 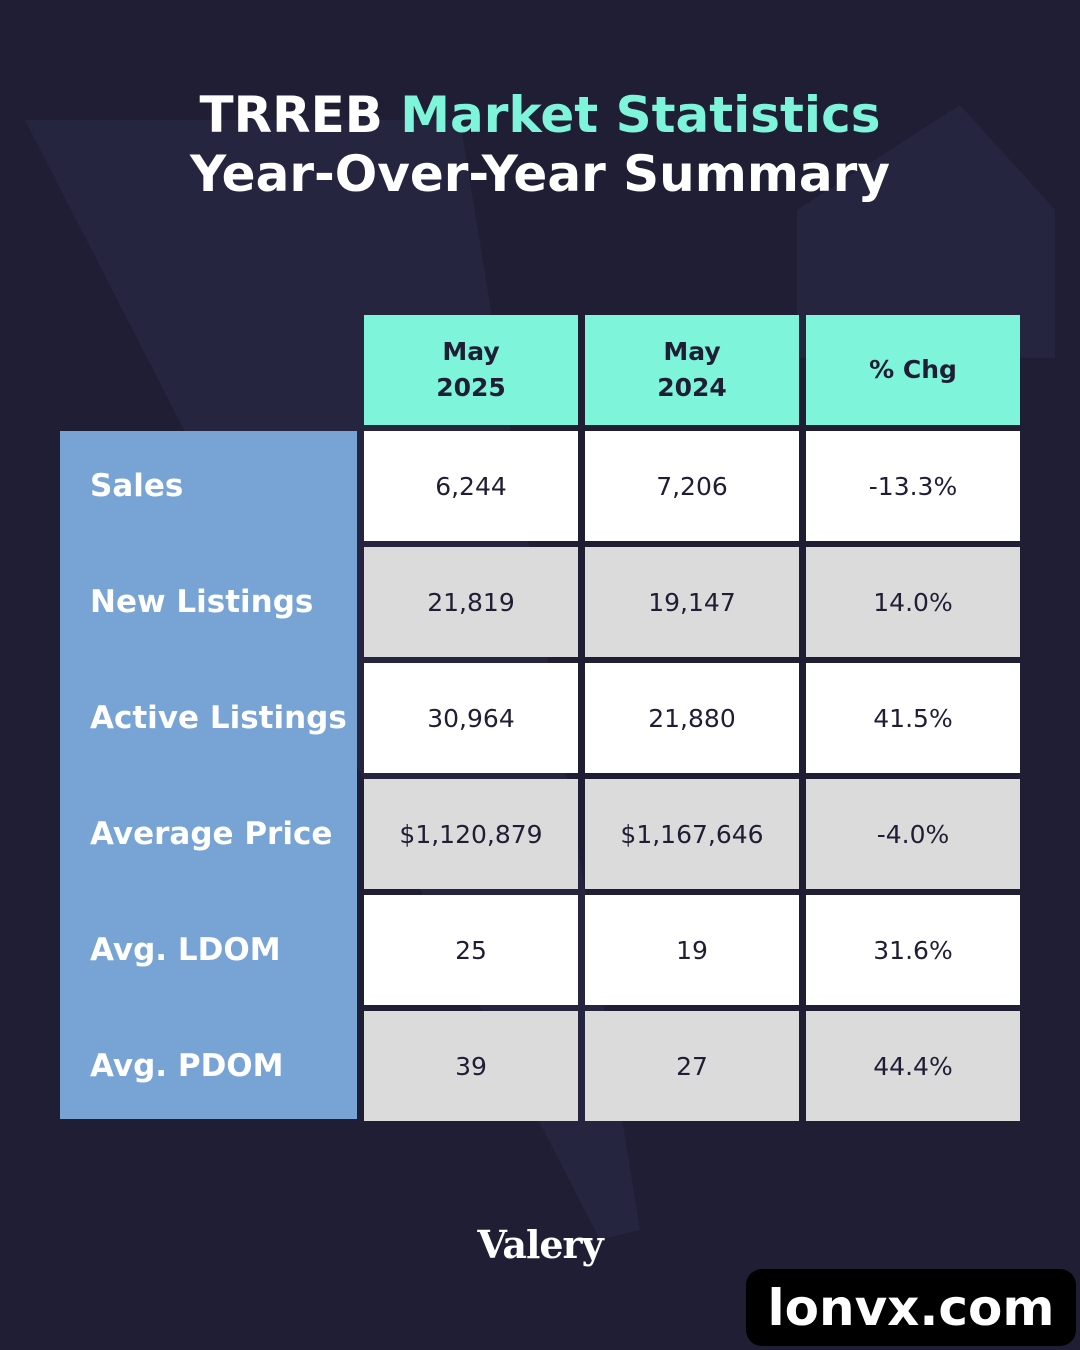 I want to click on row-label: Avg. PDOM, so click(x=187, y=1066).